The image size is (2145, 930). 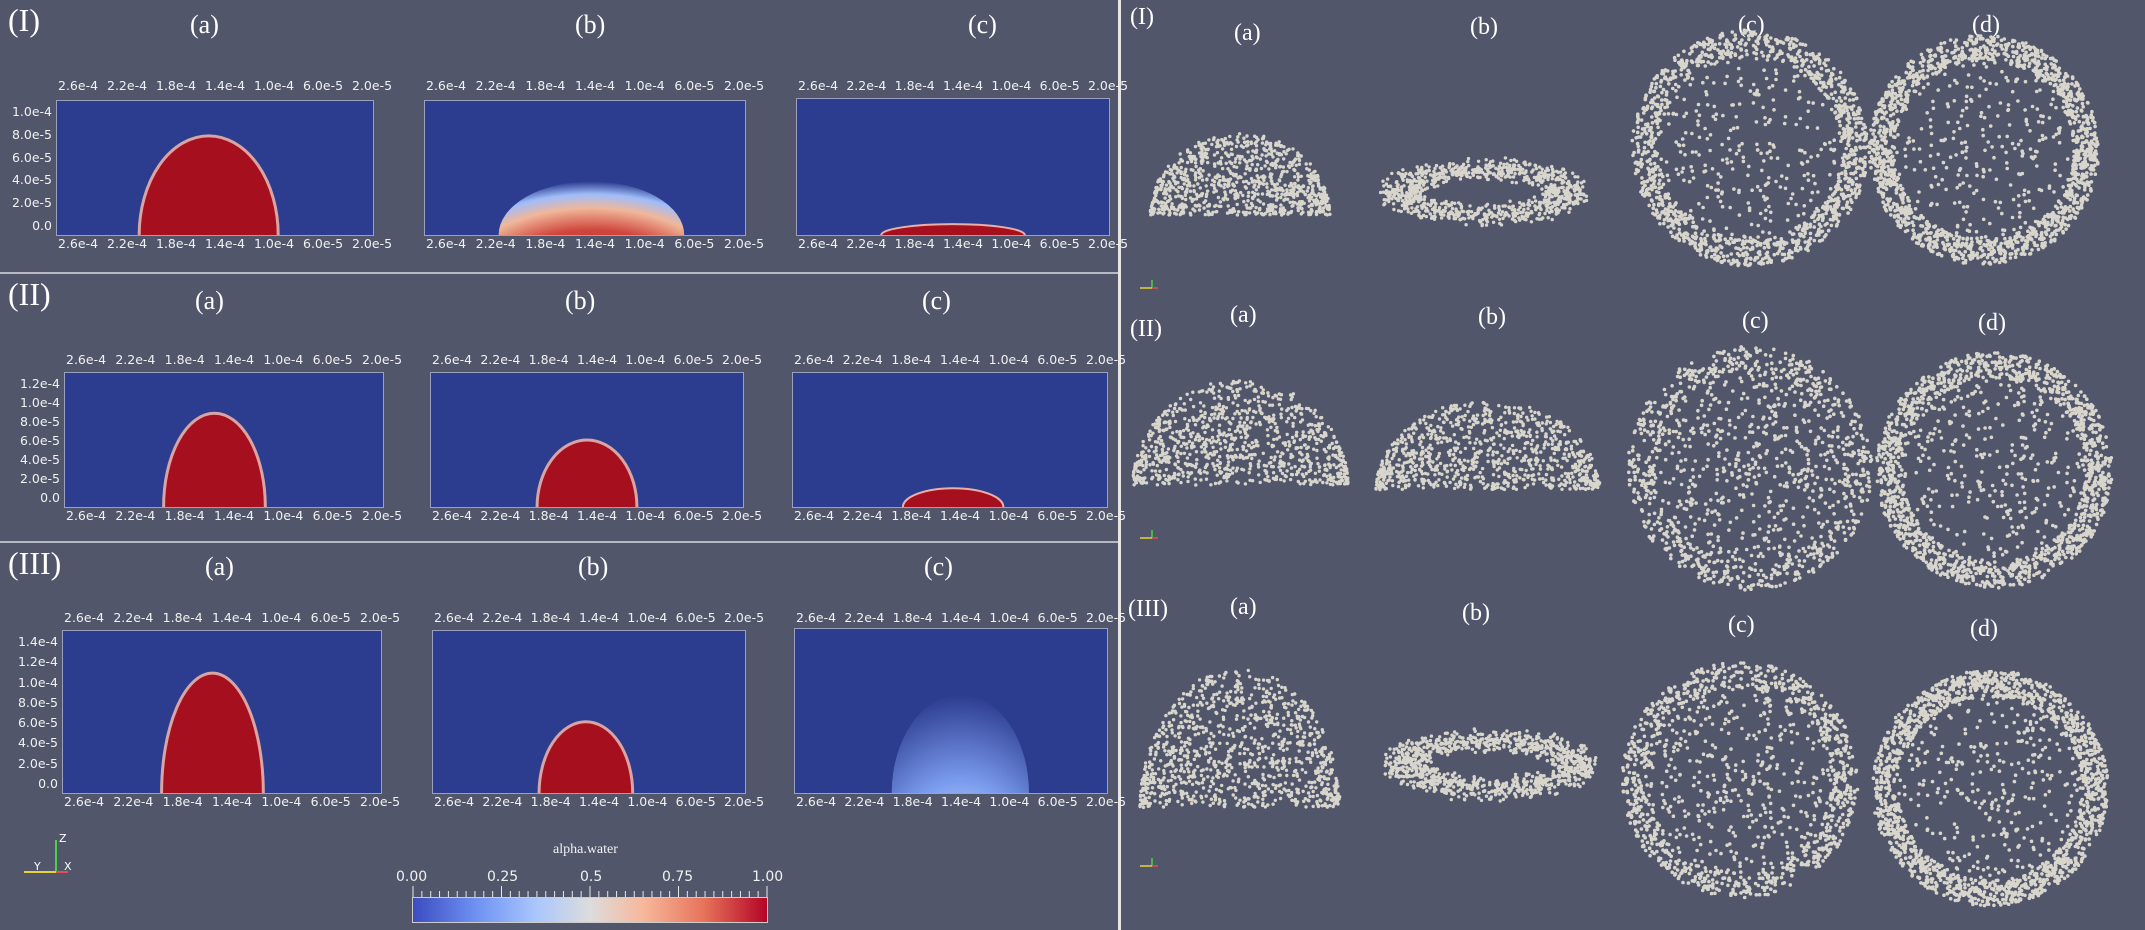 What do you see at coordinates (213, 733) in the screenshot?
I see `droplet-shape` at bounding box center [213, 733].